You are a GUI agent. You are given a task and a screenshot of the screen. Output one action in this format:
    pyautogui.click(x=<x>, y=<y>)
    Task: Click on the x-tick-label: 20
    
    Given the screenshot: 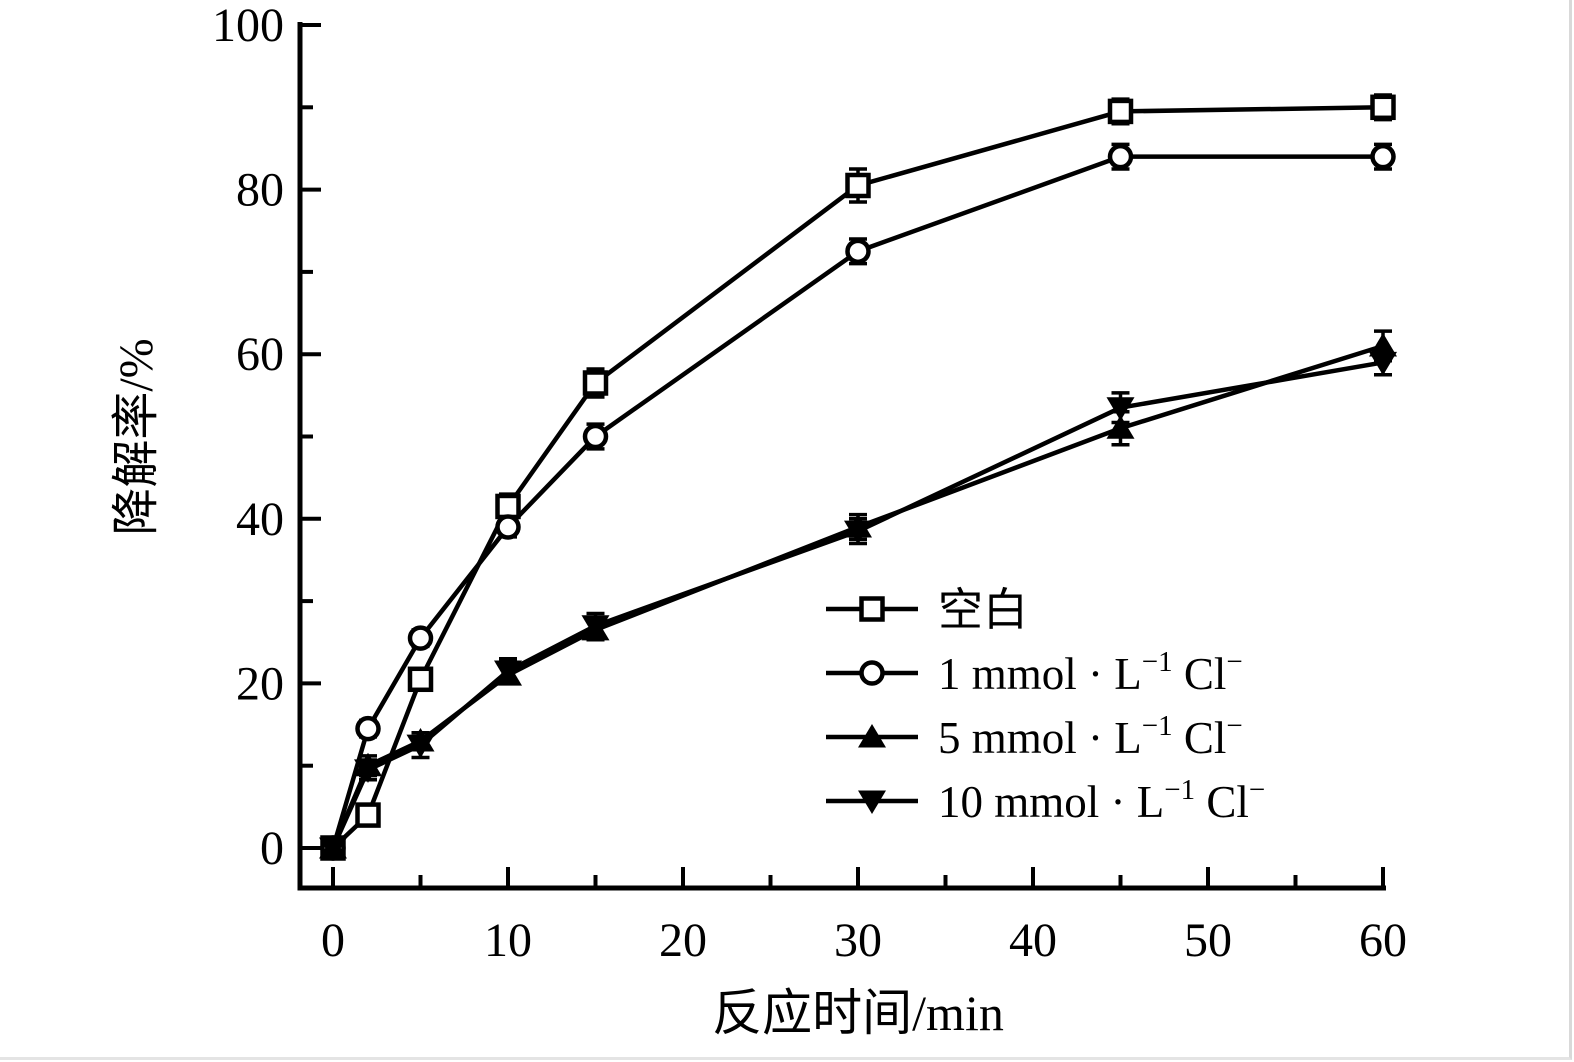 What is the action you would take?
    pyautogui.click(x=683, y=940)
    